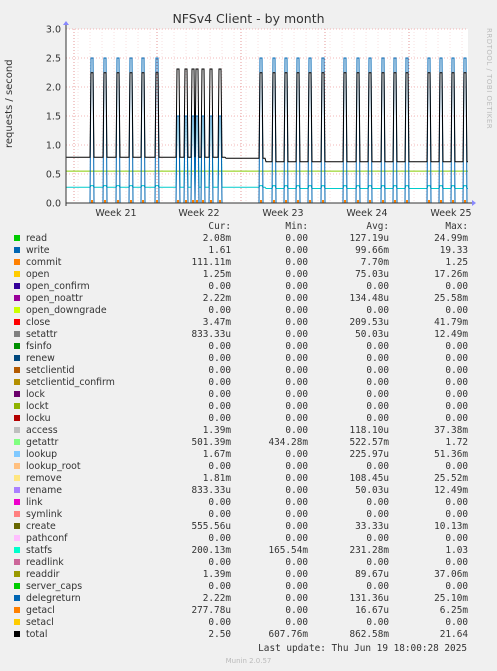 The width and height of the screenshot is (497, 671). What do you see at coordinates (456, 262) in the screenshot?
I see `legend-max-value: 1.25` at bounding box center [456, 262].